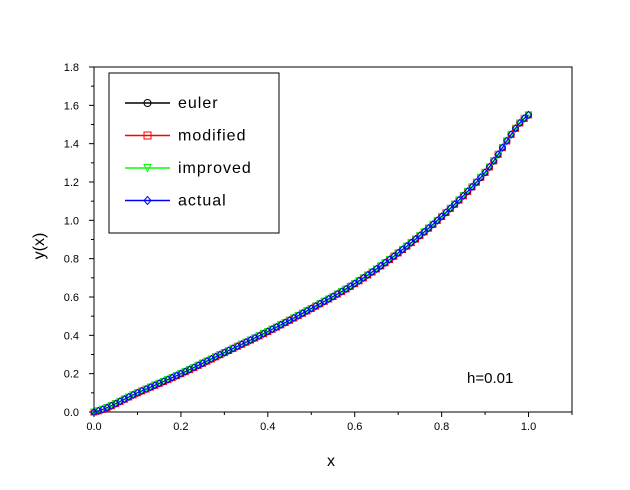  What do you see at coordinates (71, 221) in the screenshot?
I see `y-tick-label: 1.0` at bounding box center [71, 221].